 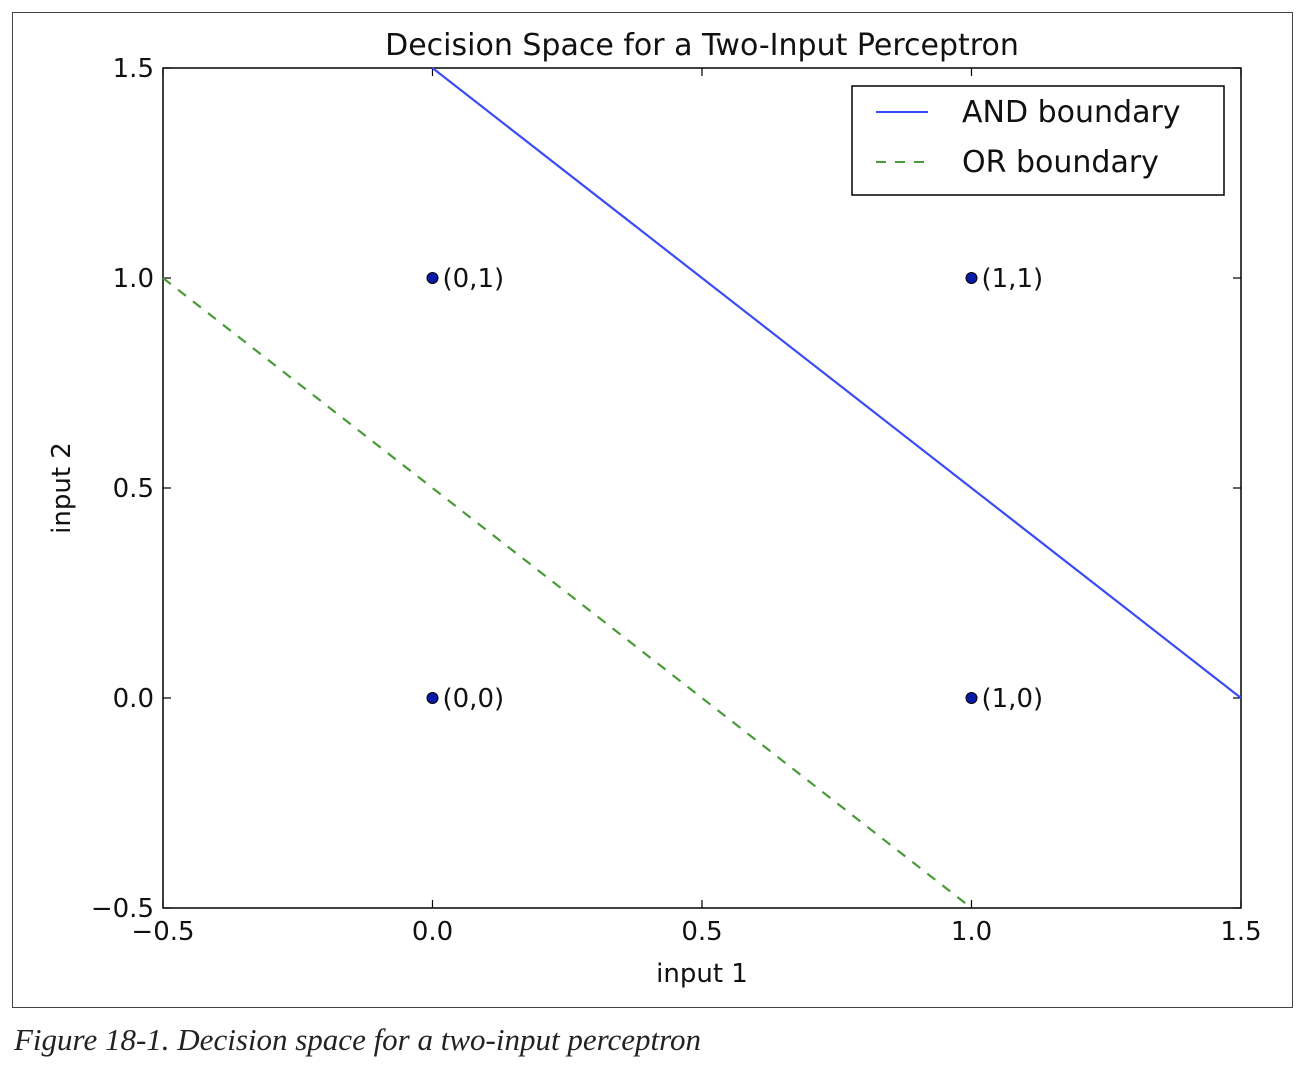 I want to click on y-axis-label: input 2, so click(x=62, y=488).